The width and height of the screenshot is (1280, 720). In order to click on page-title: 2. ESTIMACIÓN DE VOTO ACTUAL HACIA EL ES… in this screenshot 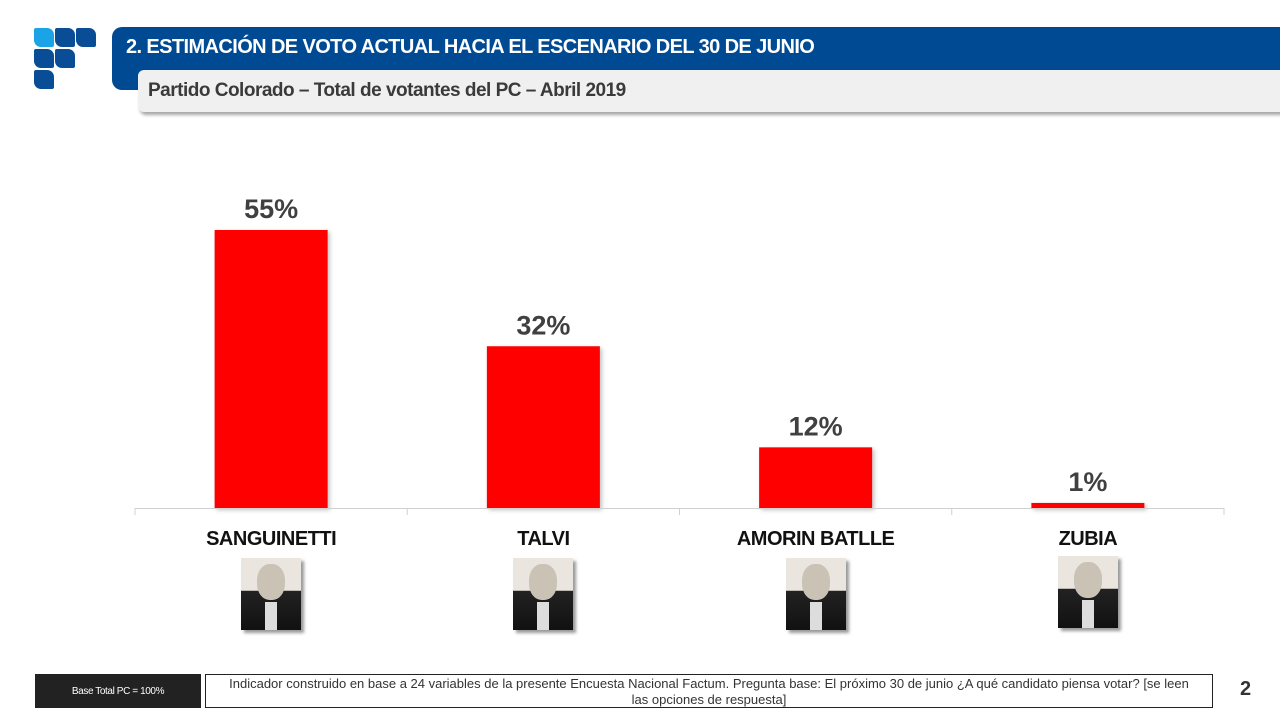, I will do `click(470, 47)`.